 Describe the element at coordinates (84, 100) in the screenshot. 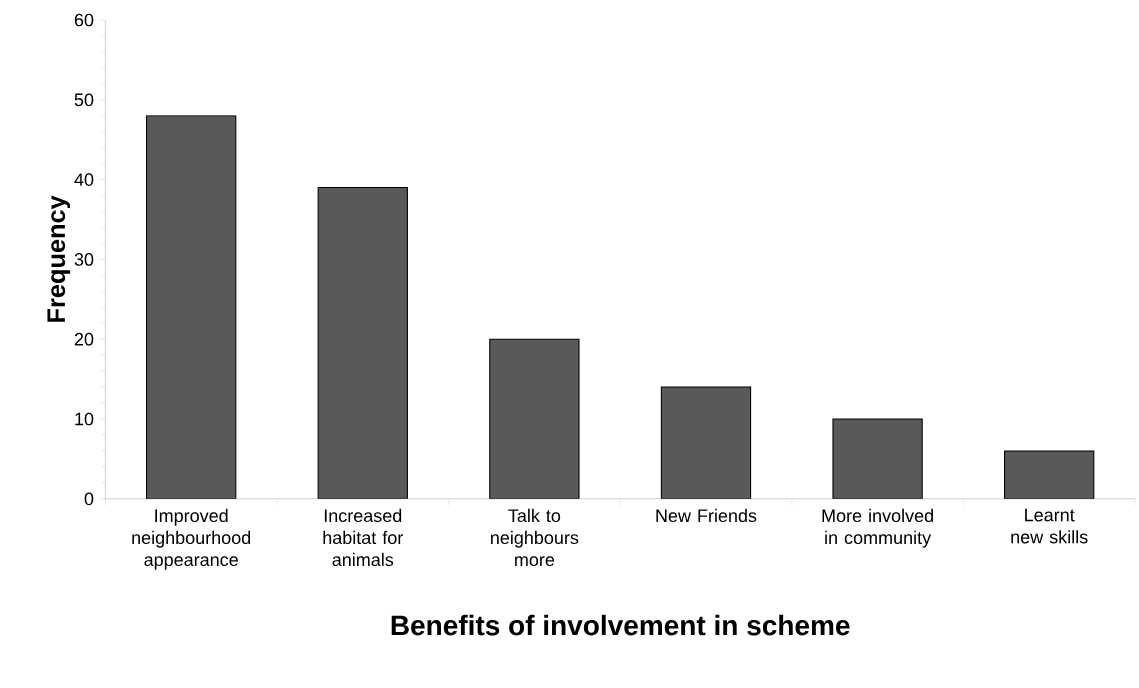

I see `y-tick-label: 50` at that location.